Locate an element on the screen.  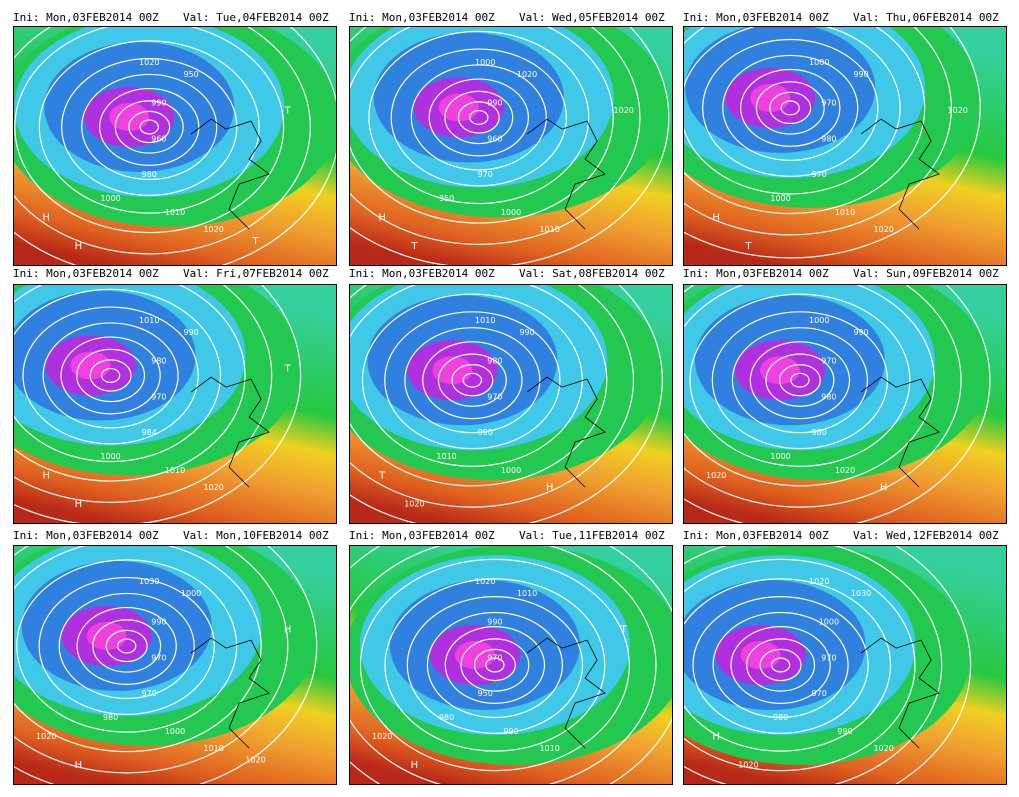
forecast-map: 1020 950 990 960 980 1000 1010 1020 H H T T is located at coordinates (175, 146).